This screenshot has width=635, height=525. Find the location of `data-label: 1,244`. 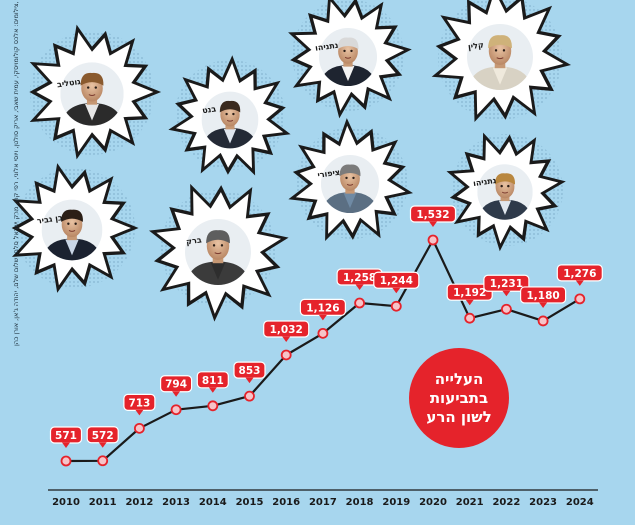

data-label: 1,244 is located at coordinates (396, 282).